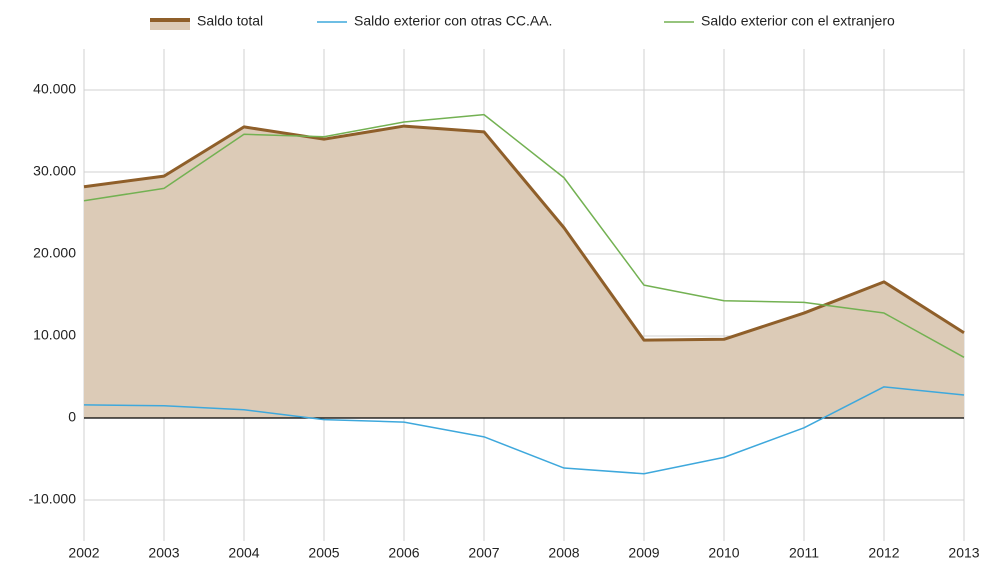 The image size is (987, 565). What do you see at coordinates (54, 171) in the screenshot?
I see `y-tick-label: 30.000` at bounding box center [54, 171].